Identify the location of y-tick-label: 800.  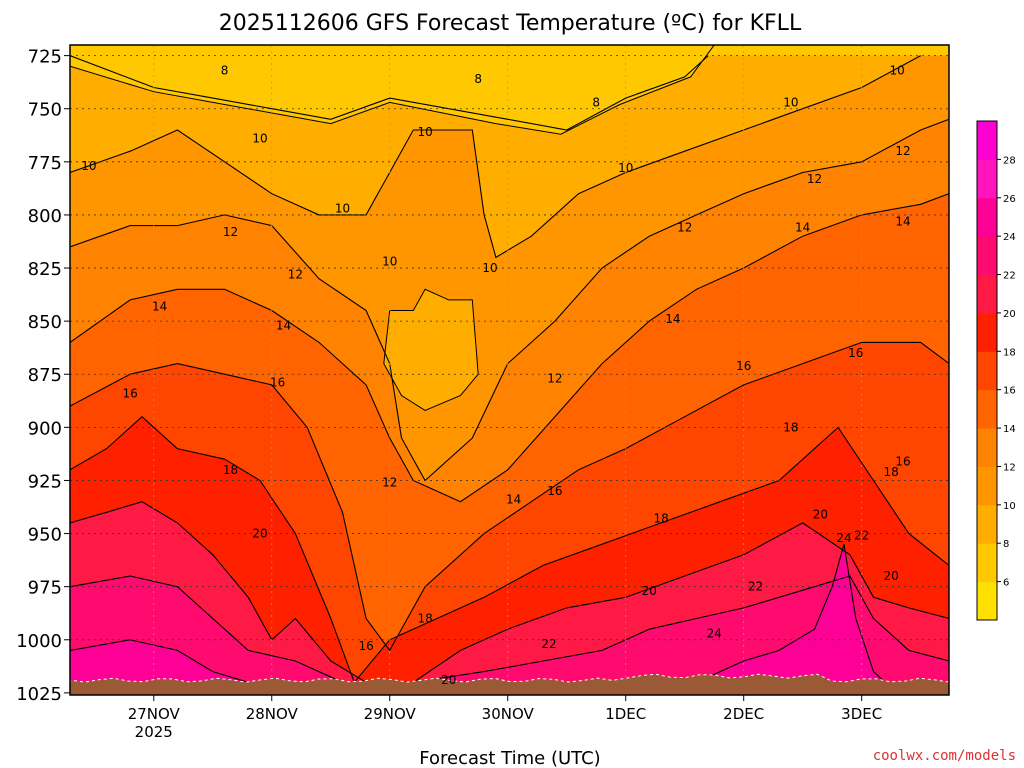
(45, 216).